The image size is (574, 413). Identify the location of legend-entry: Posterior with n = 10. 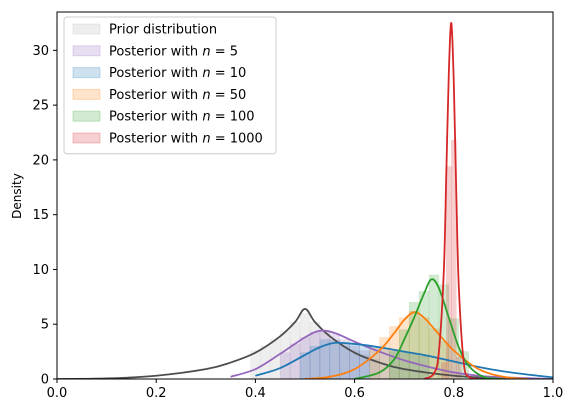
(177, 73).